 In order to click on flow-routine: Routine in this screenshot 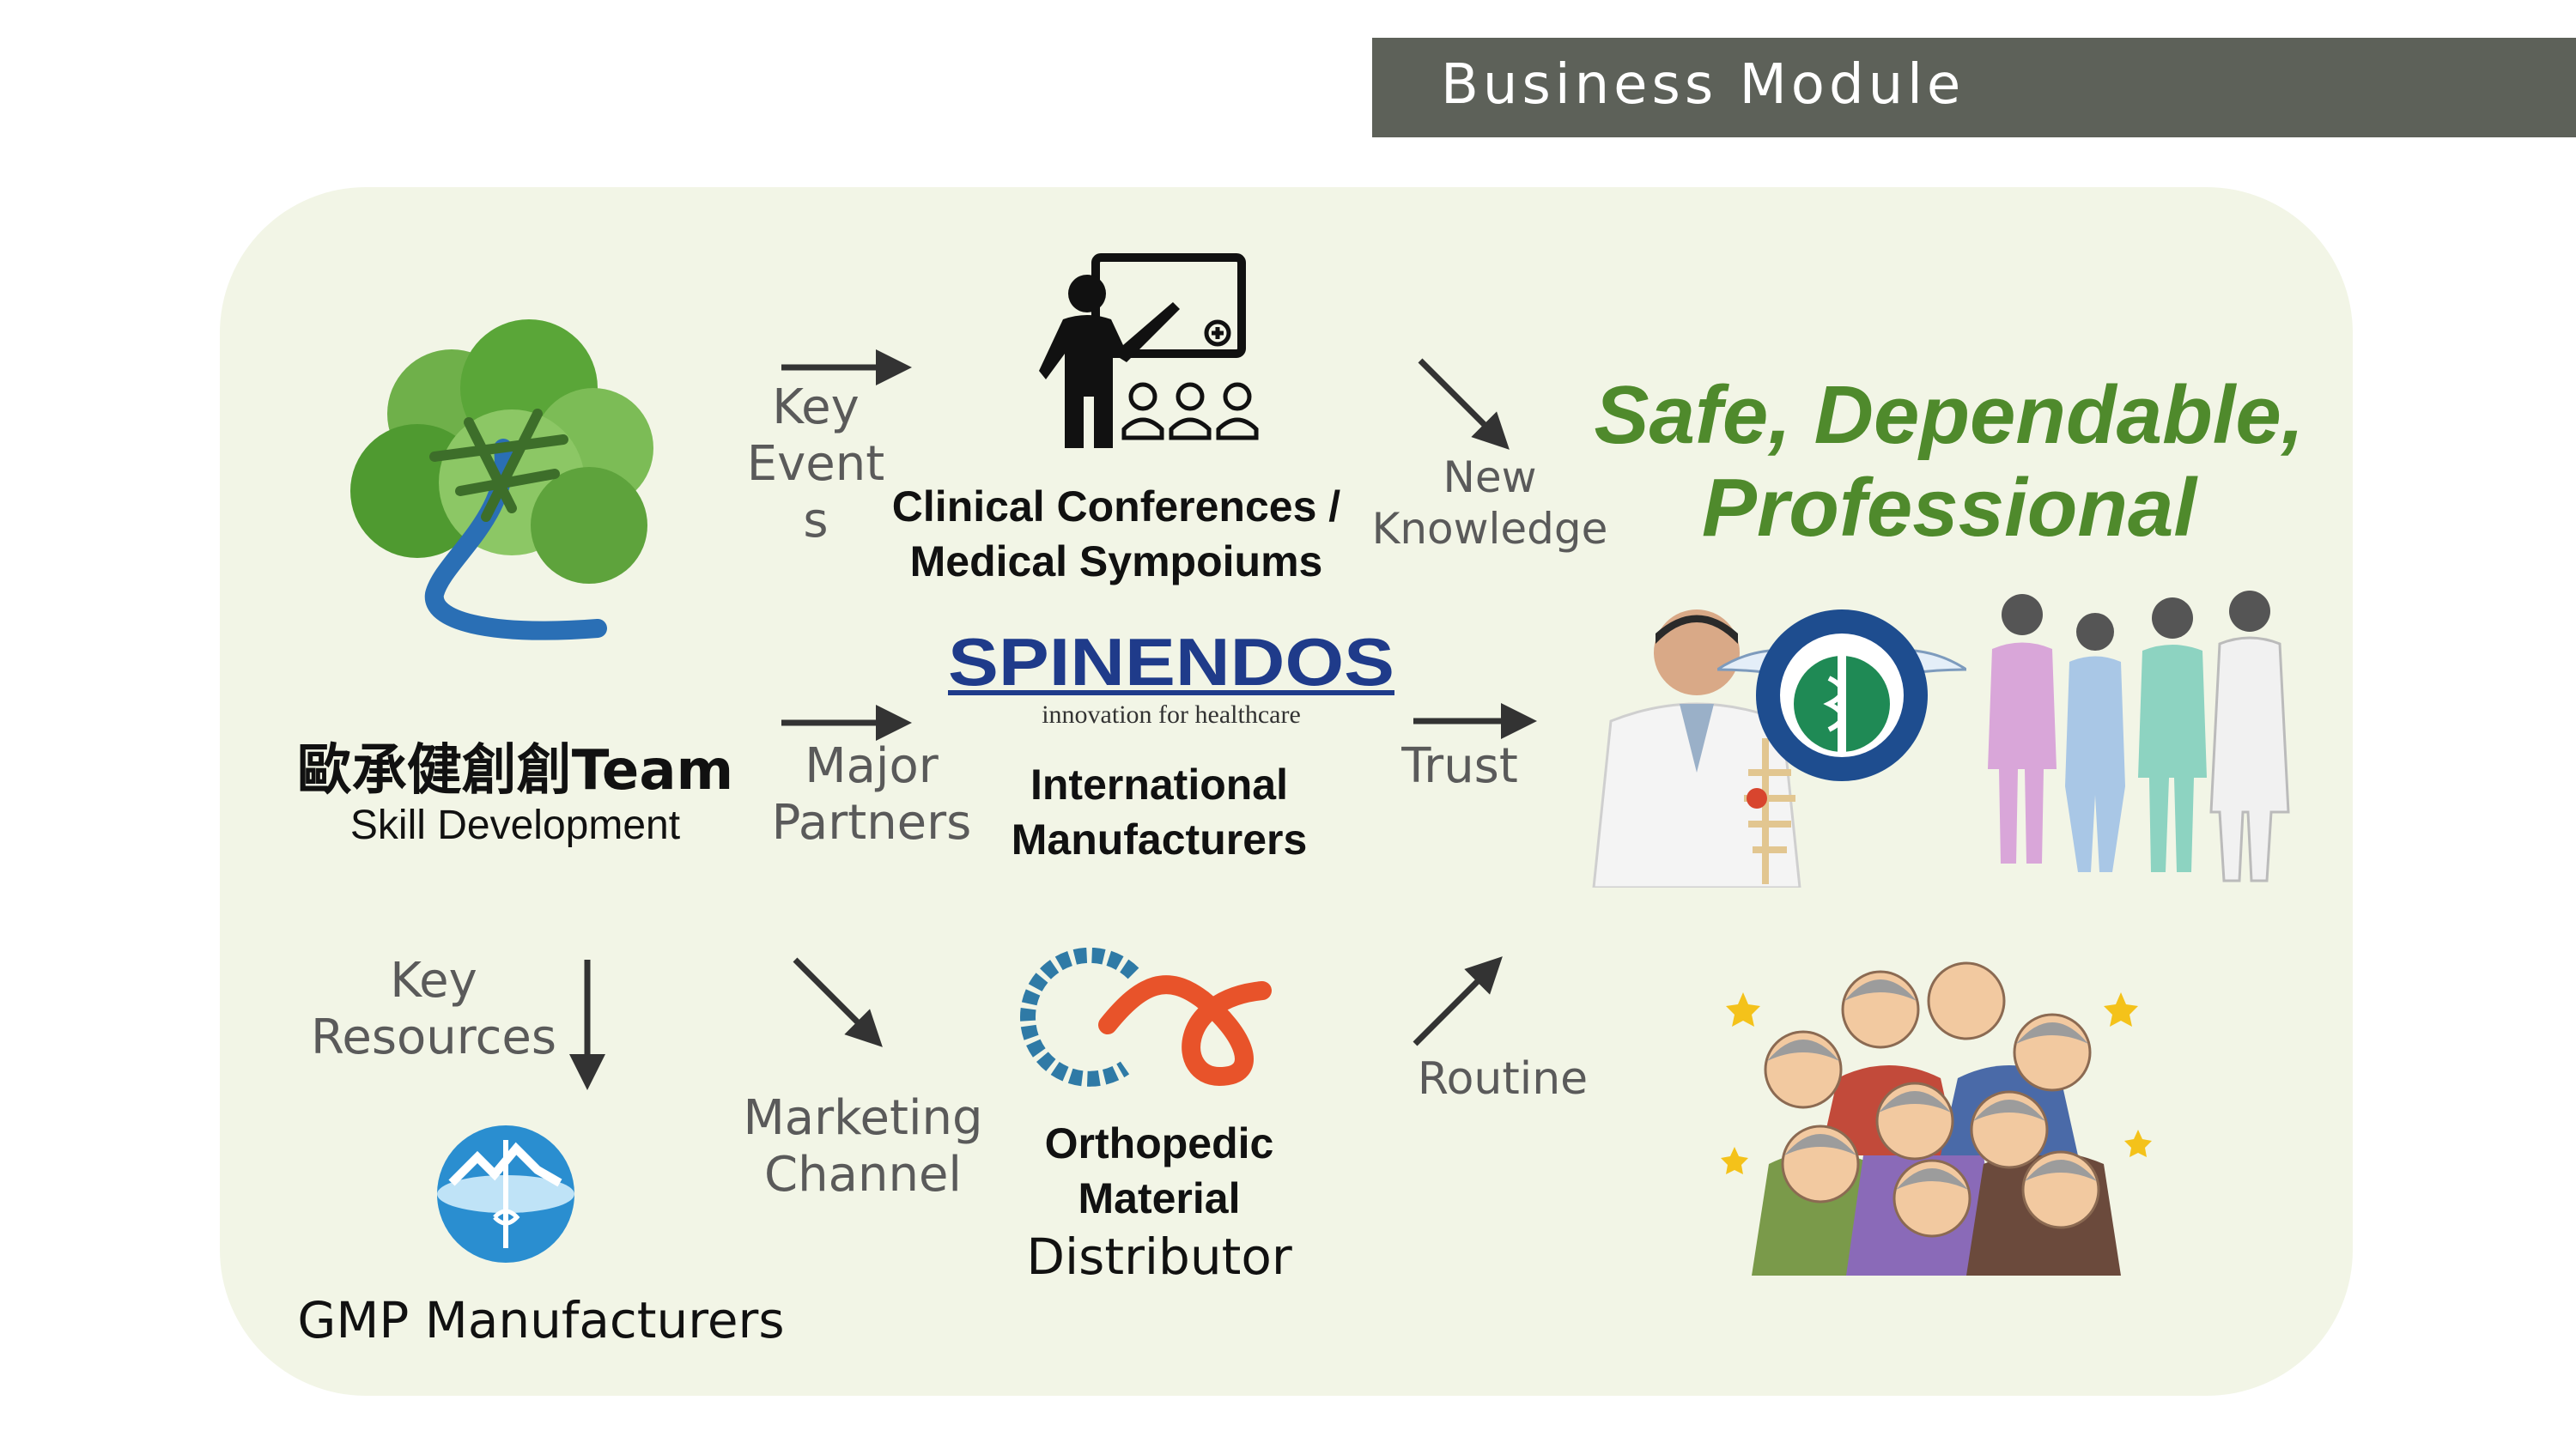, I will do `click(1503, 1079)`.